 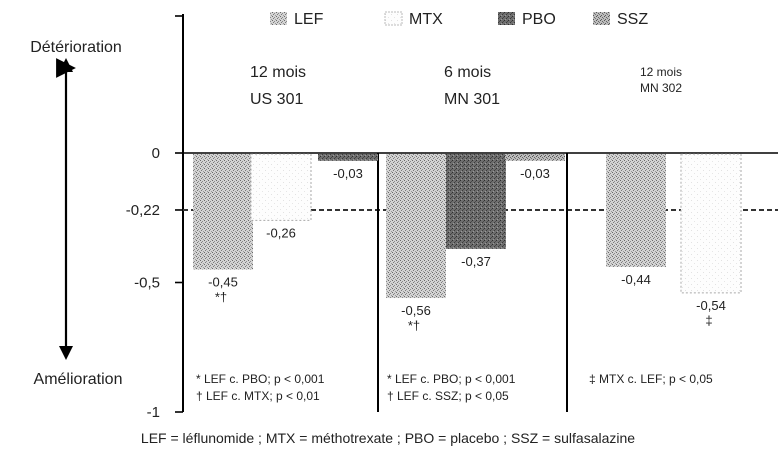 What do you see at coordinates (467, 72) in the screenshot?
I see `group-title-line1: 6 mois` at bounding box center [467, 72].